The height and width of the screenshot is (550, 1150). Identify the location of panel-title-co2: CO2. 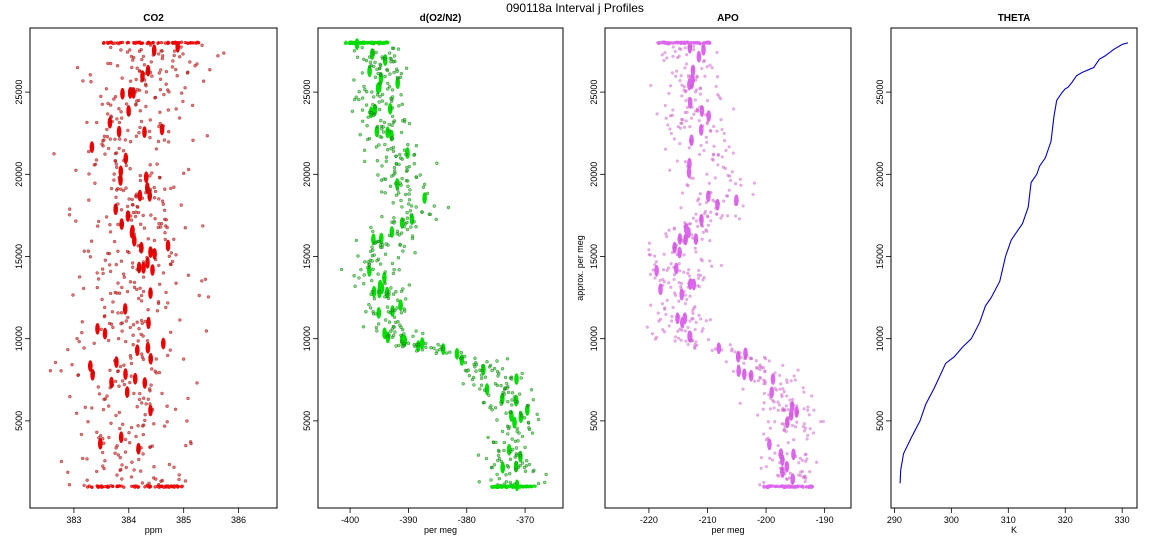
(153, 18).